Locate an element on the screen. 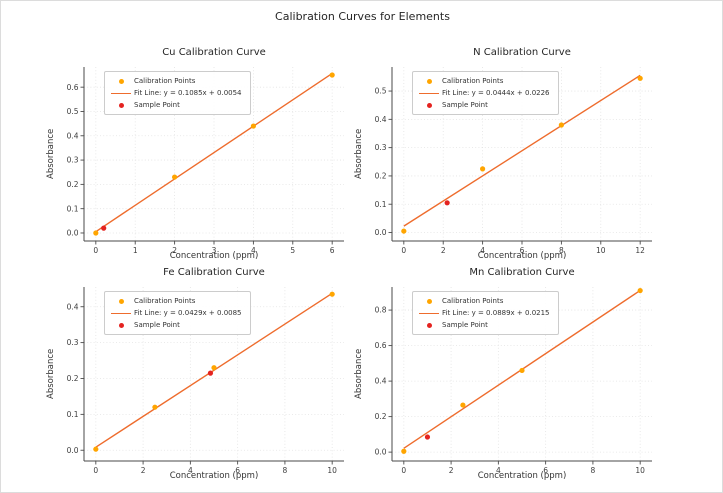 The image size is (723, 493). legend-fit-label: Fit Line: y = 0.0889x + 0.0215 is located at coordinates (496, 313).